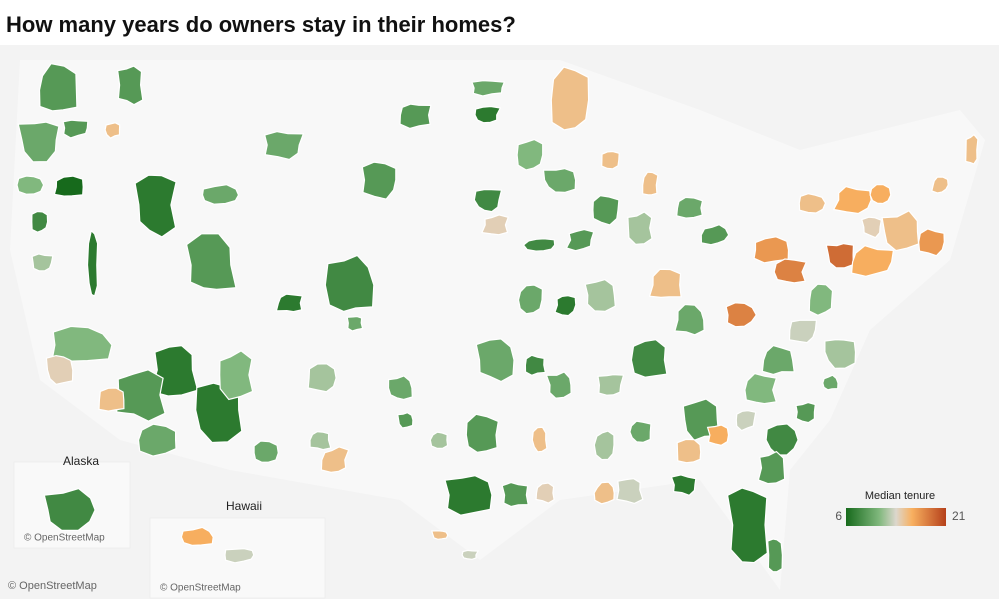  Describe the element at coordinates (81, 461) in the screenshot. I see `inset-label: Alaska` at that location.